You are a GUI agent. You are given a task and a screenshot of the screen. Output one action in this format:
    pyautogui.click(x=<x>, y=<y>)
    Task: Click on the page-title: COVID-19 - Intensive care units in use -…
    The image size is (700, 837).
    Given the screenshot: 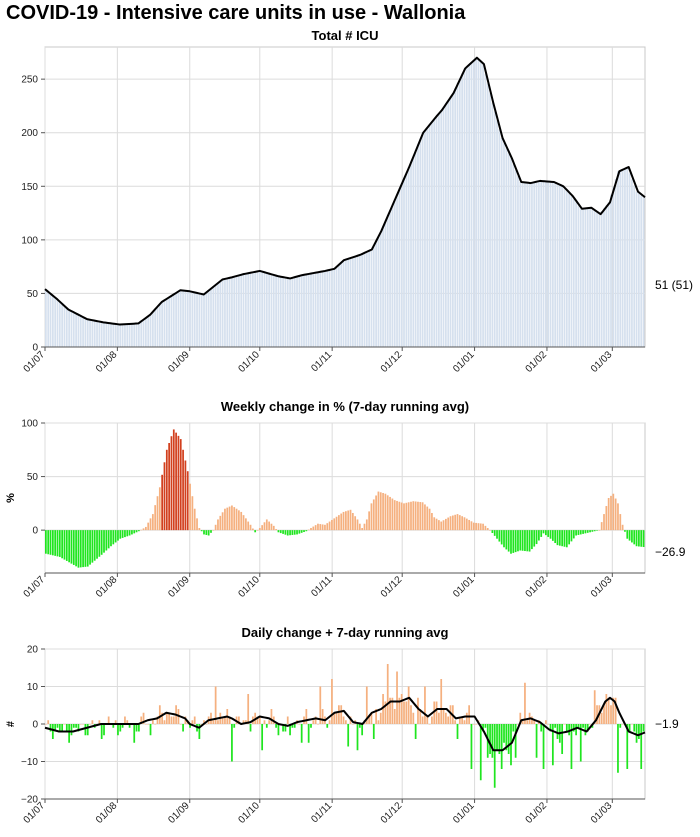 What is the action you would take?
    pyautogui.click(x=236, y=13)
    